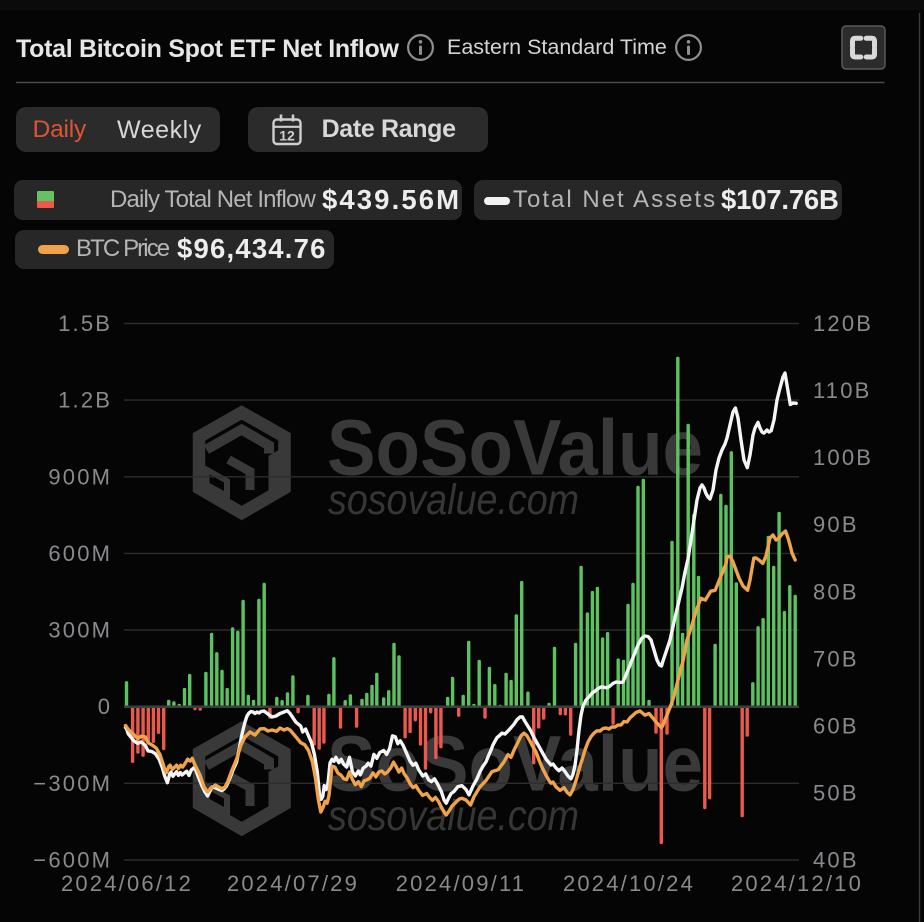 This screenshot has width=924, height=922. What do you see at coordinates (80, 553) in the screenshot?
I see `svg-text: 600M` at bounding box center [80, 553].